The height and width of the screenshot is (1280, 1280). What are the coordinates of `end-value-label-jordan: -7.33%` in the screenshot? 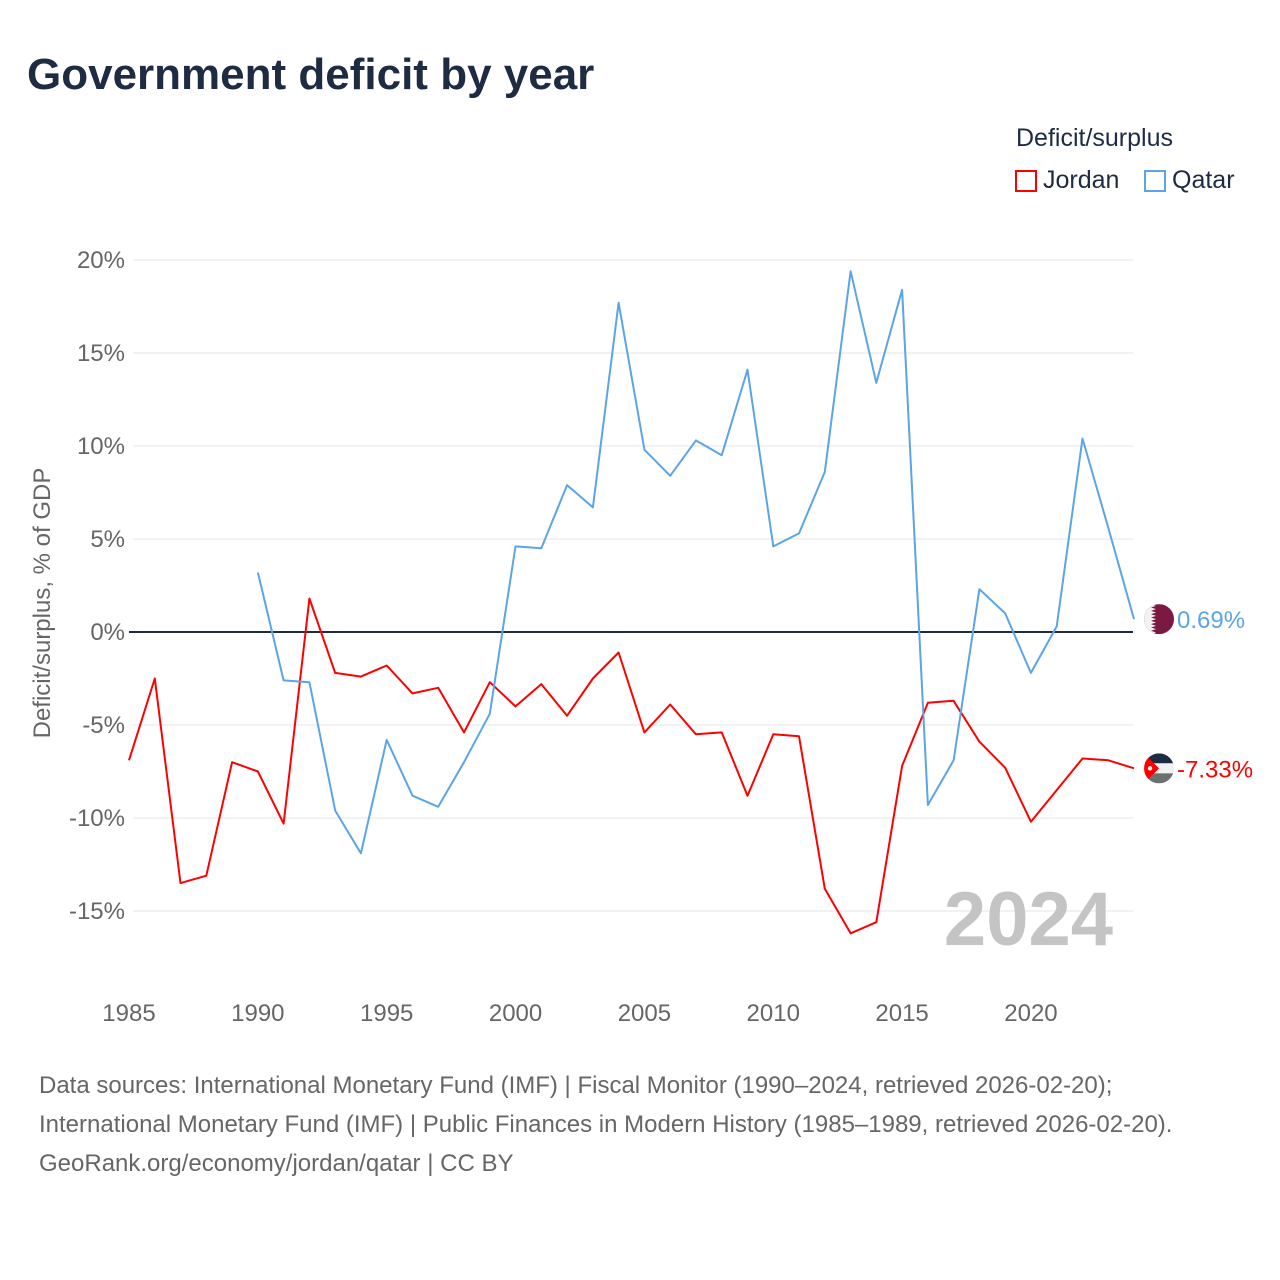 It's located at (1215, 769).